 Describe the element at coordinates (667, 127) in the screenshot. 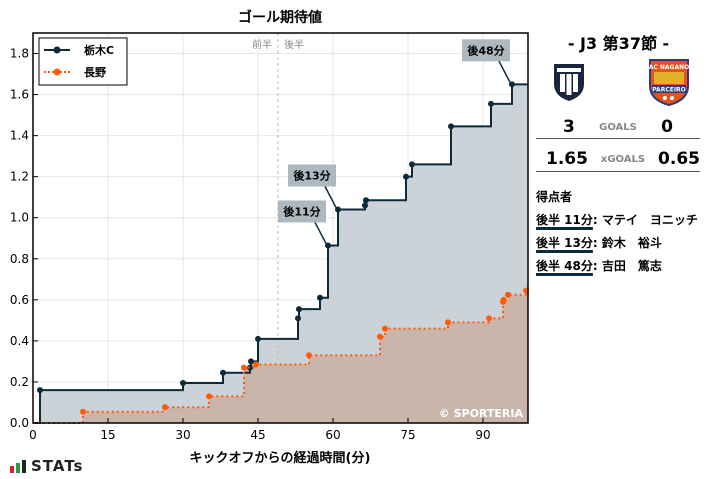

I see `away-goals: 0` at that location.